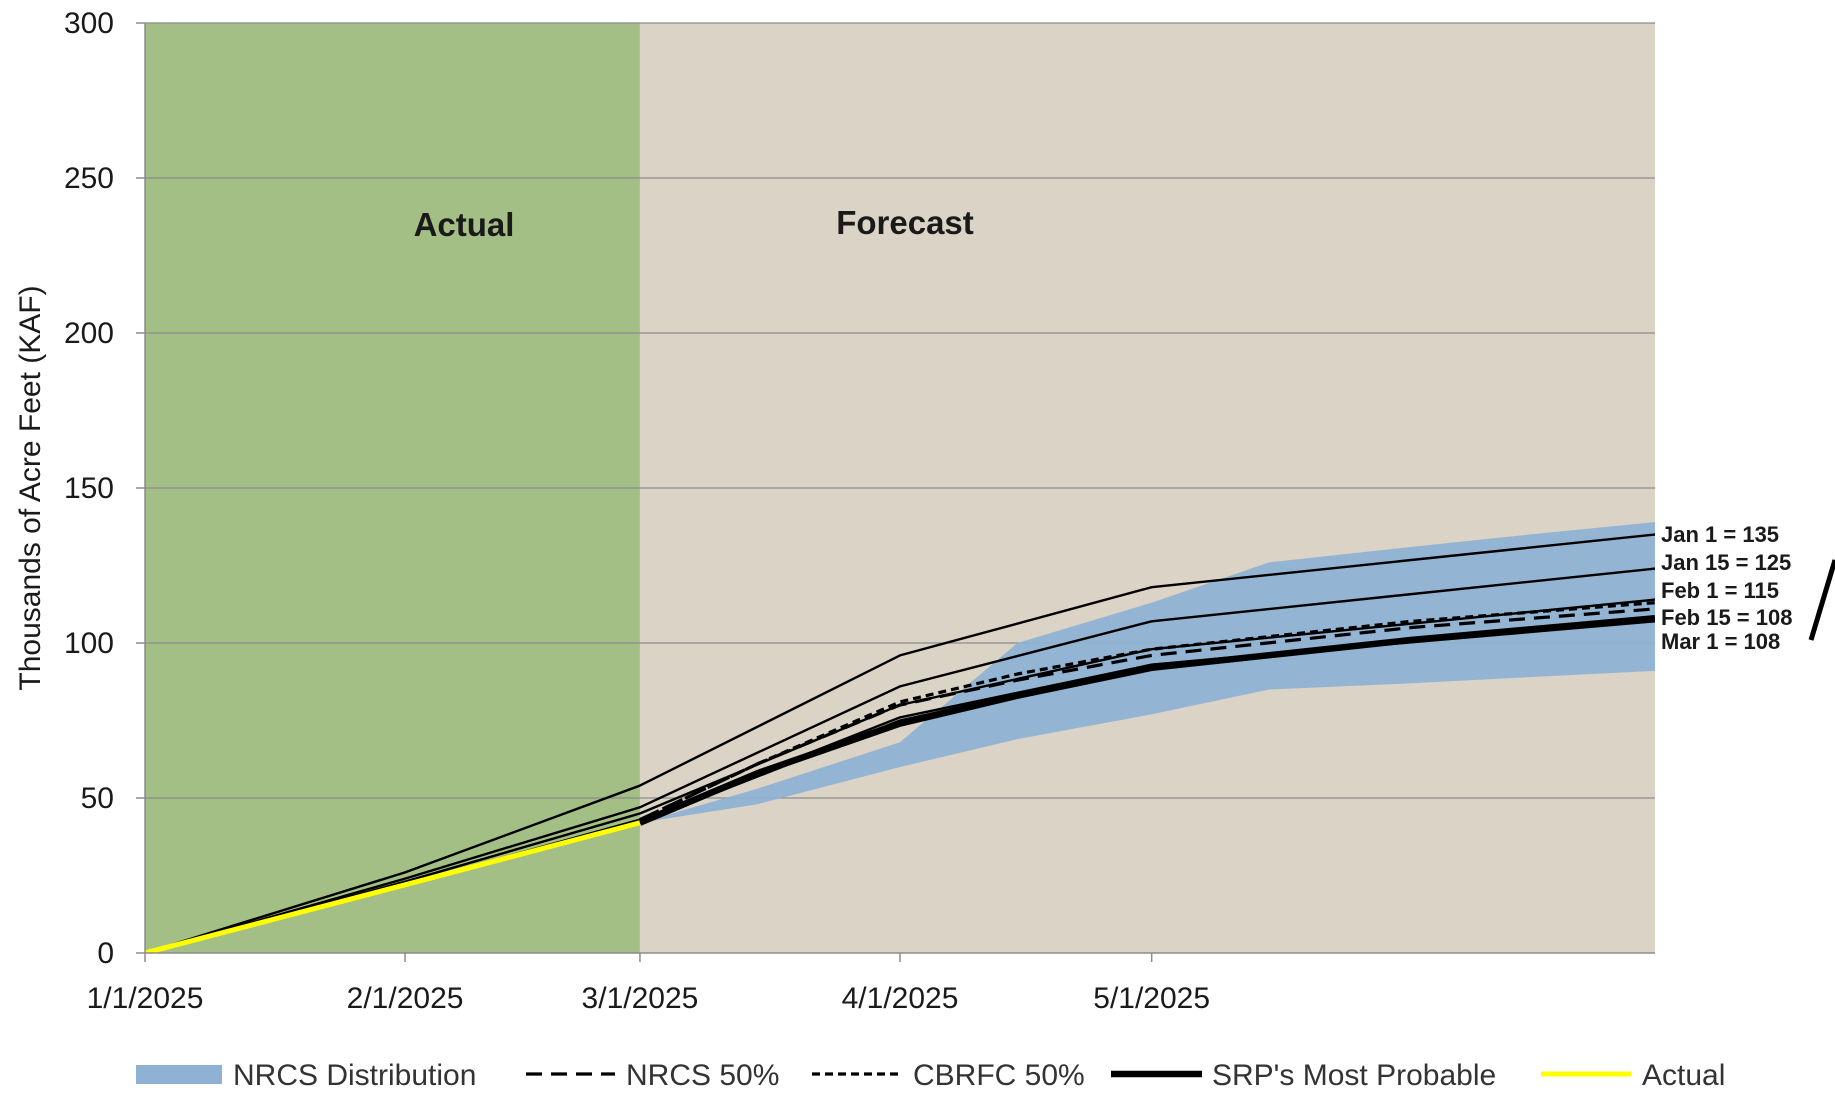  I want to click on annotation-forecast: Forecast, so click(905, 222).